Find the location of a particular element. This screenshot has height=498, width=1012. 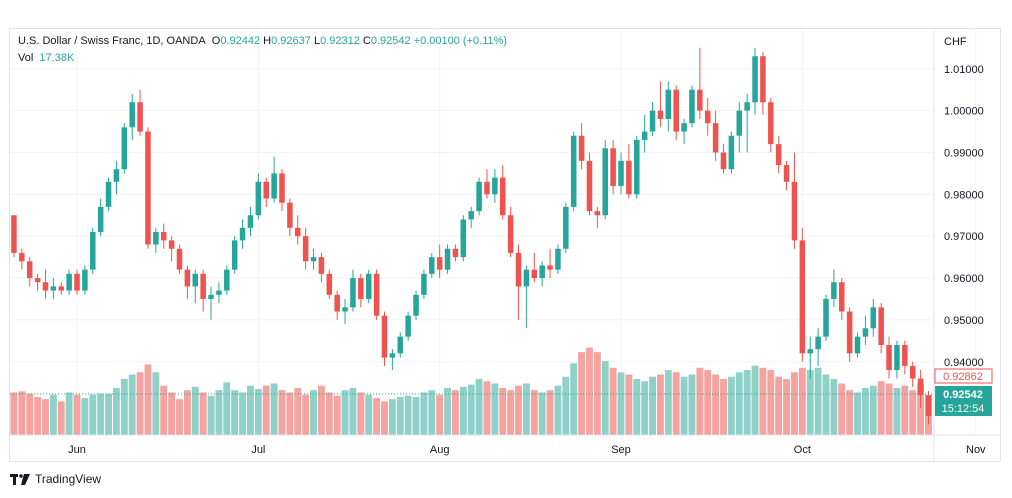

time-axis: JunJulAugSepOctNovDec is located at coordinates (534, 450).